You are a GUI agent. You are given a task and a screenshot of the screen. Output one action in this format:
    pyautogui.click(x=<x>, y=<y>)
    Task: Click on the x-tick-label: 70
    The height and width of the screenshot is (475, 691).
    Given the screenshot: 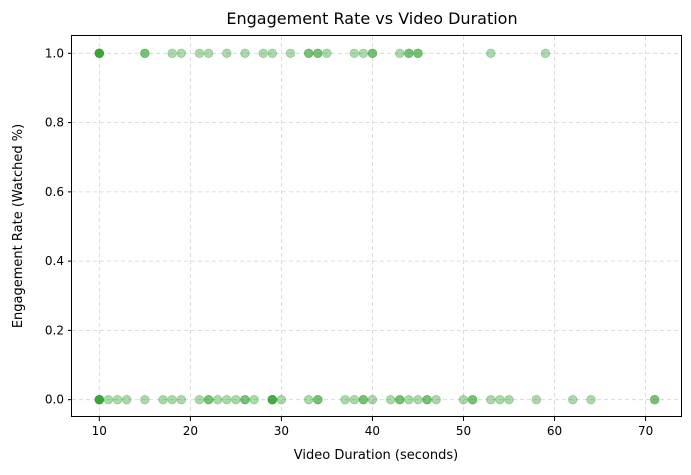 What is the action you would take?
    pyautogui.click(x=645, y=431)
    